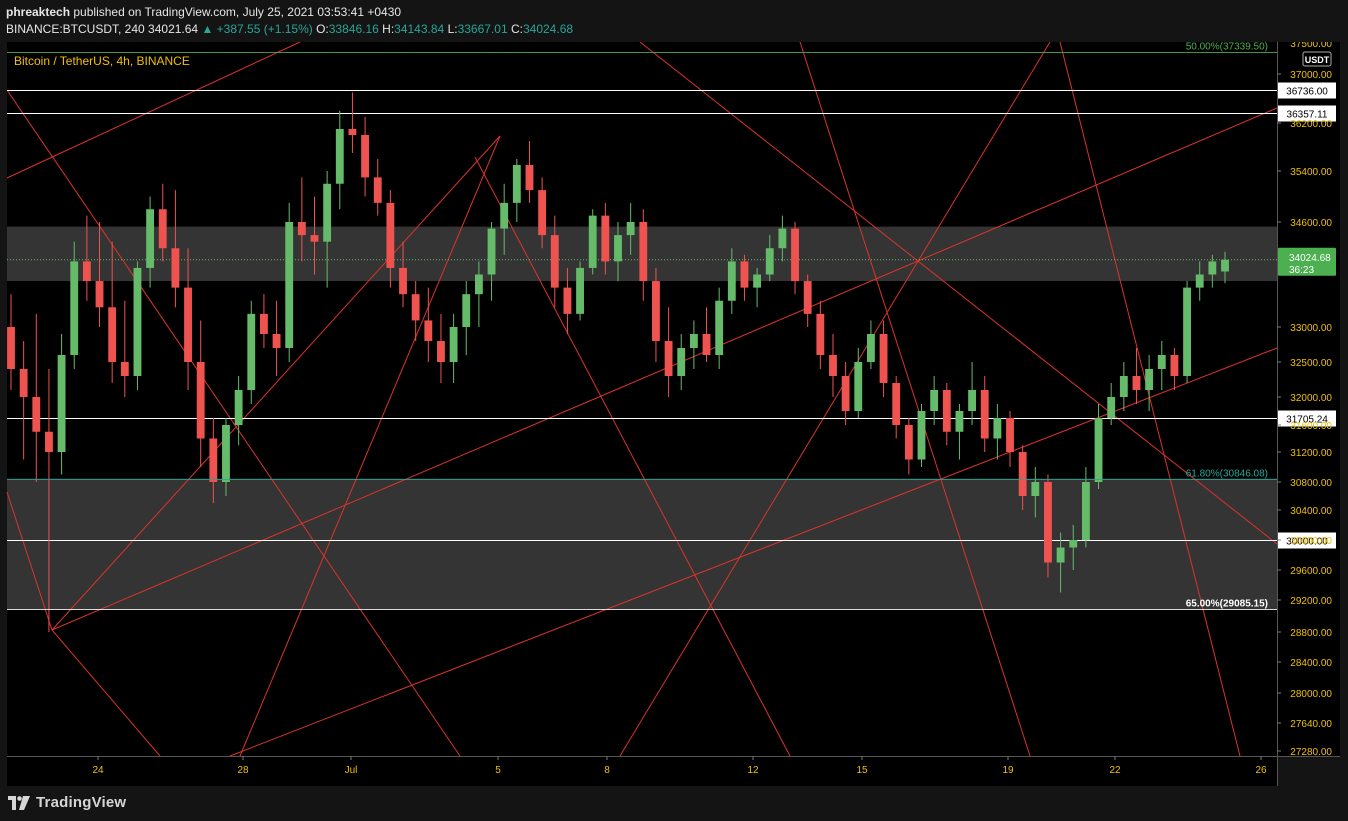  What do you see at coordinates (98, 770) in the screenshot?
I see `x-tick-label: 24` at bounding box center [98, 770].